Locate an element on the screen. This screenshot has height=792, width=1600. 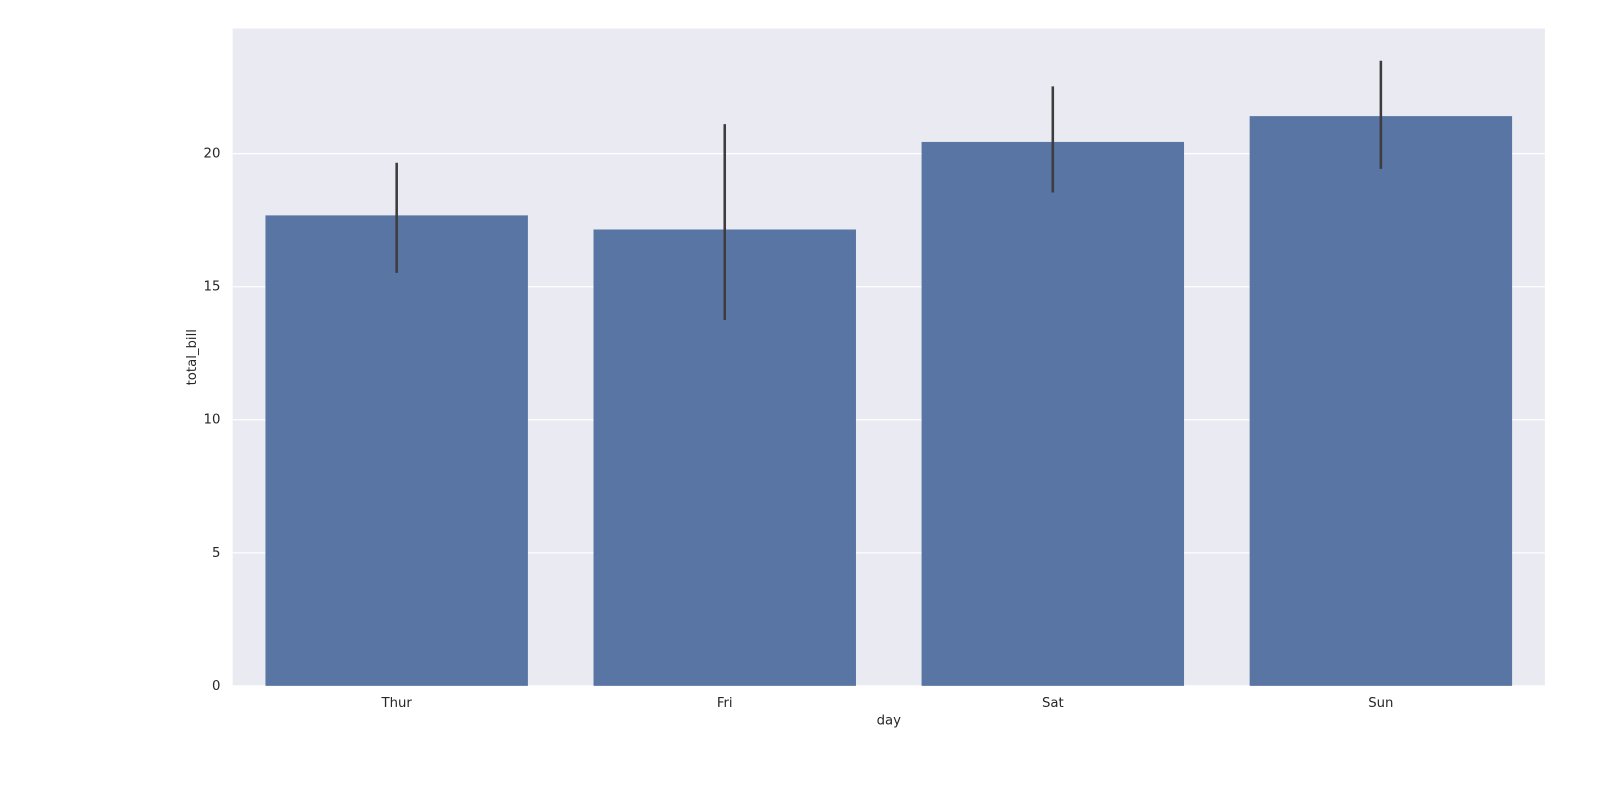
y-tick-label: 0 is located at coordinates (216, 686).